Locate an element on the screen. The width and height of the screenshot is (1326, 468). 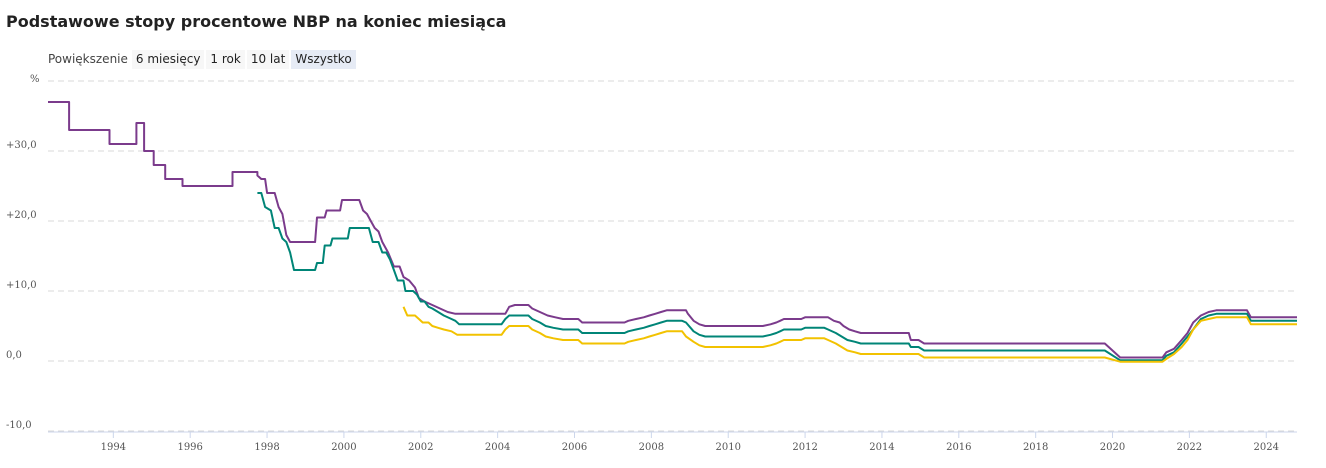
zoom-all-button: Wszystko is located at coordinates (323, 59).